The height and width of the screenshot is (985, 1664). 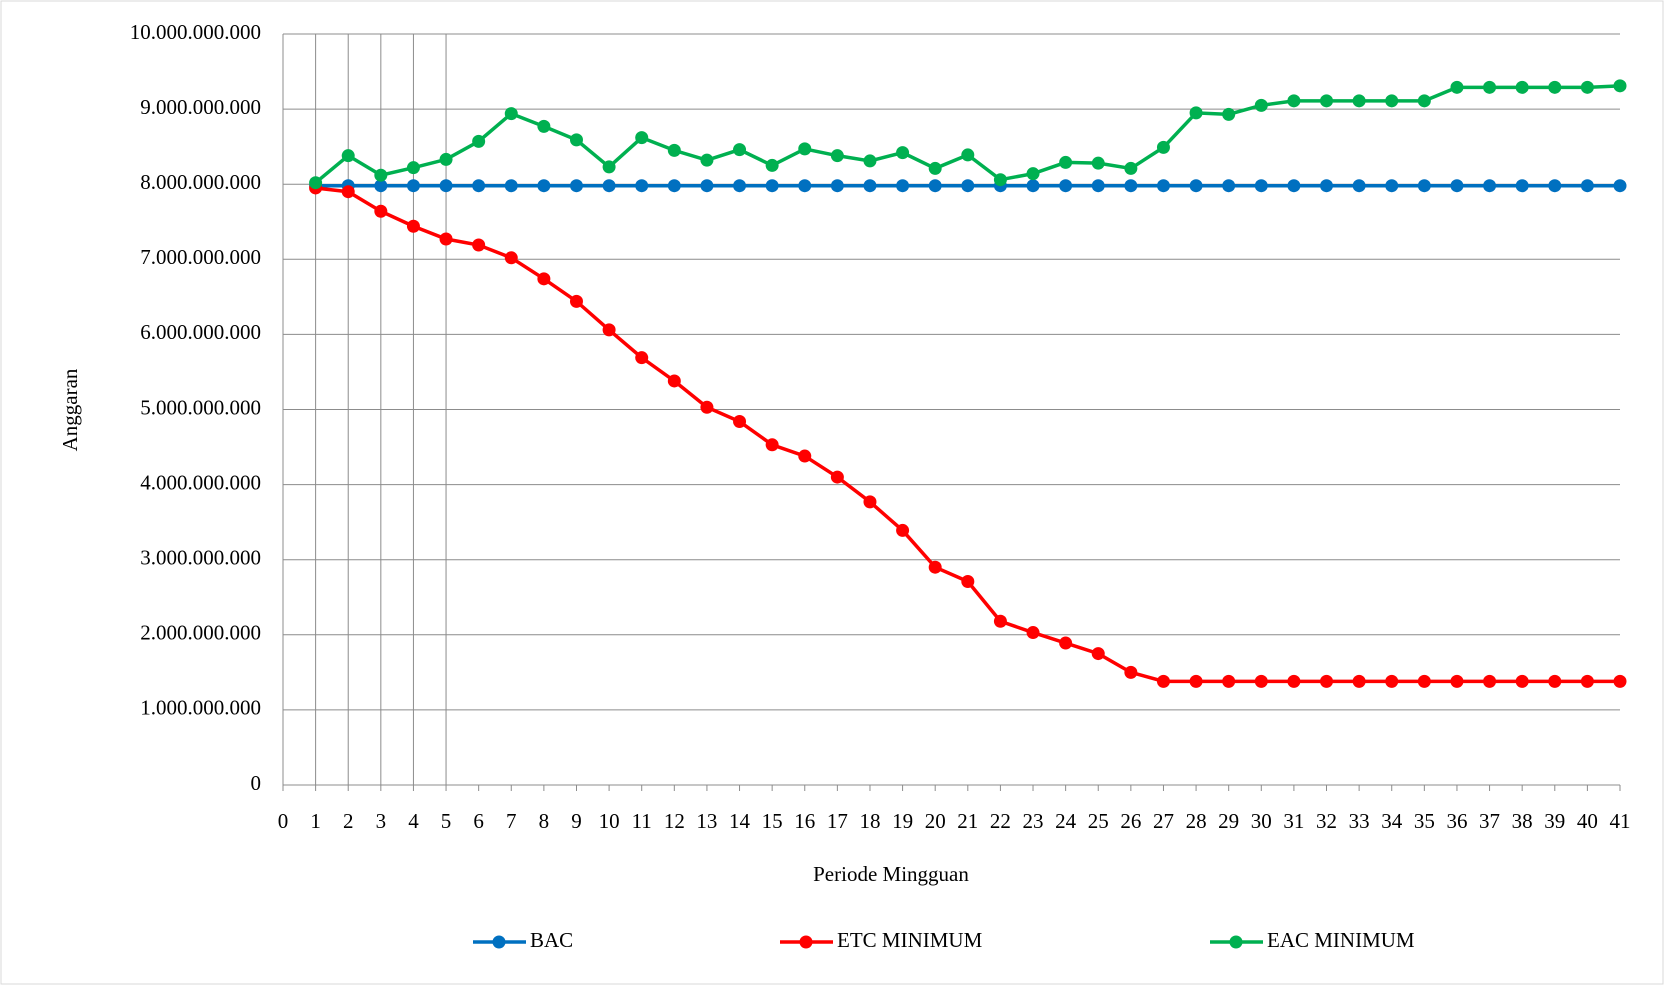 I want to click on x-tick-label: 23, so click(x=1033, y=821).